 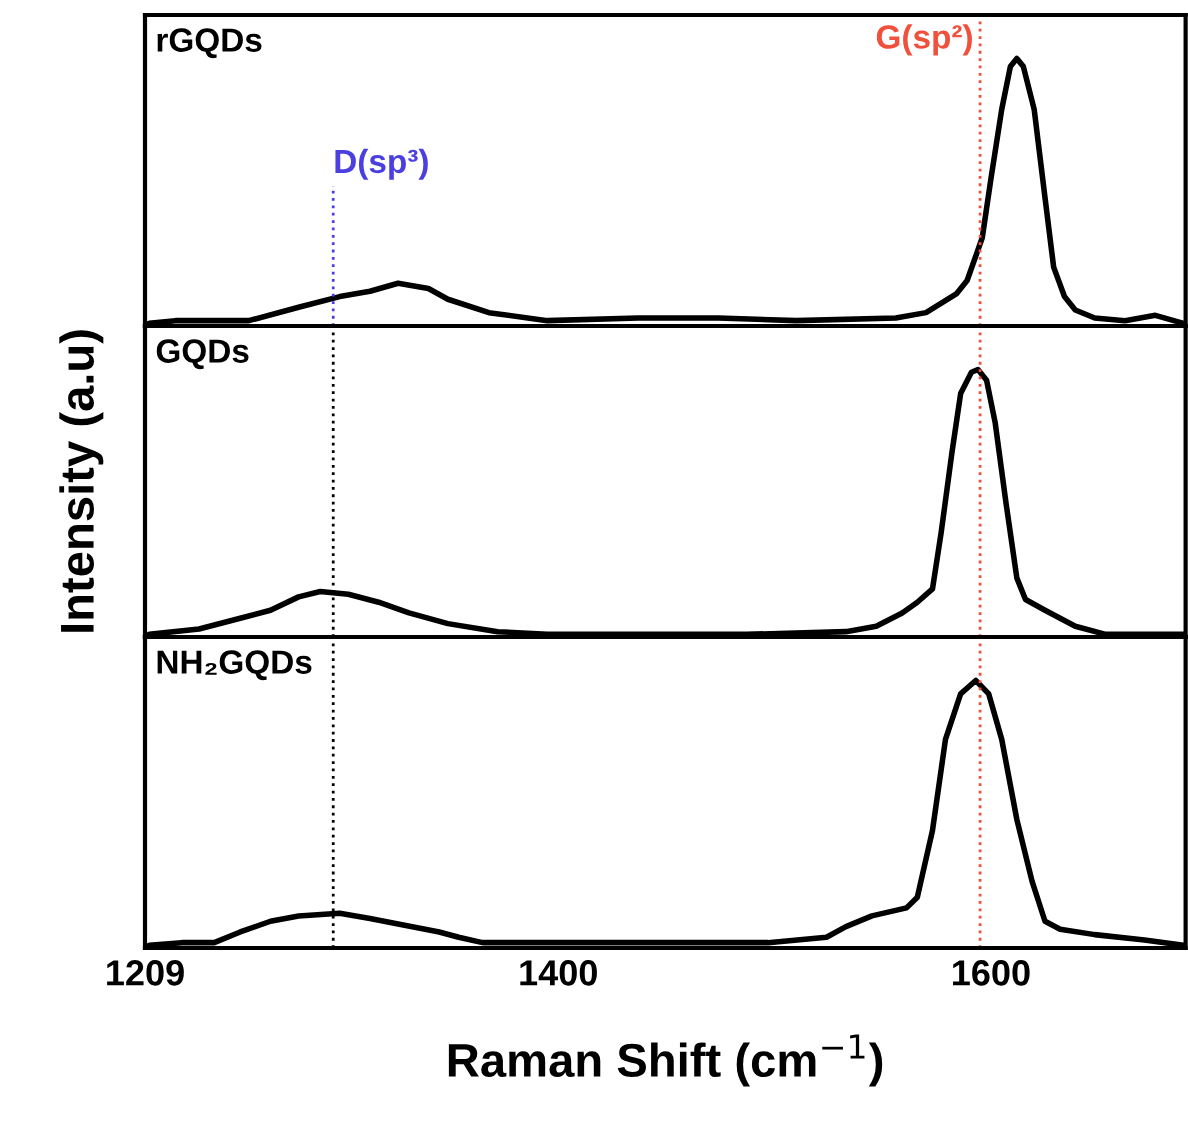 What do you see at coordinates (234, 665) in the screenshot?
I see `text: NH₂GQDs` at bounding box center [234, 665].